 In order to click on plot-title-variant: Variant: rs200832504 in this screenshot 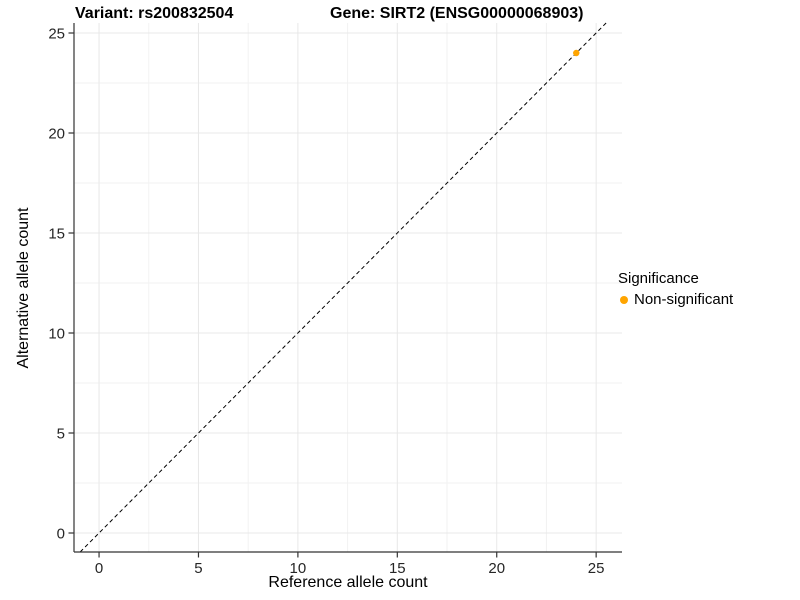, I will do `click(154, 13)`.